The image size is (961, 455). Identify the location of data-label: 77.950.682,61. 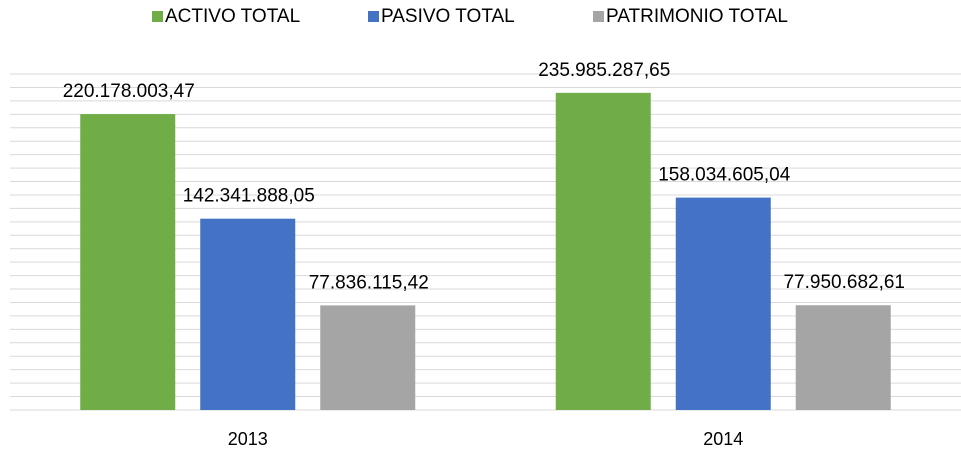
(844, 282).